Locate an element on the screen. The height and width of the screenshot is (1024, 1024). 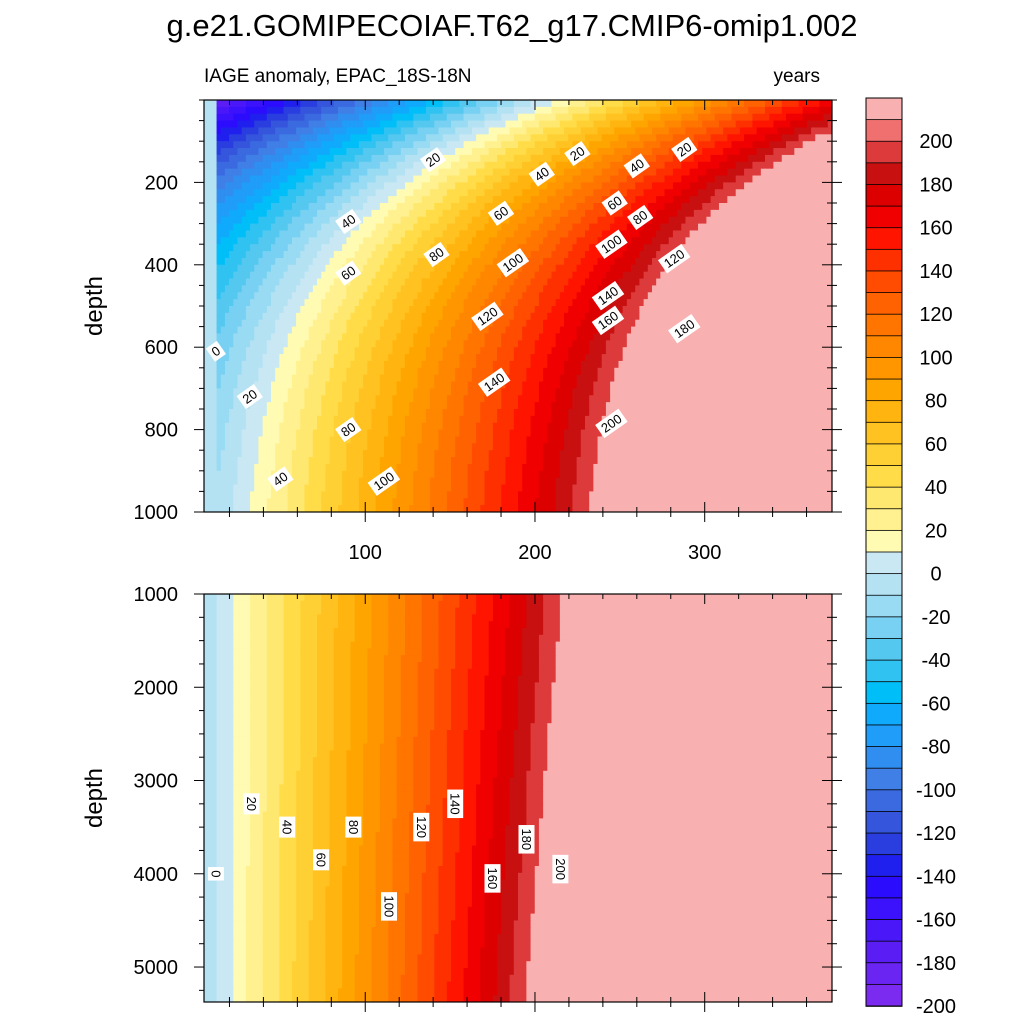
colorbar-tick-label: -200 is located at coordinates (936, 1007).